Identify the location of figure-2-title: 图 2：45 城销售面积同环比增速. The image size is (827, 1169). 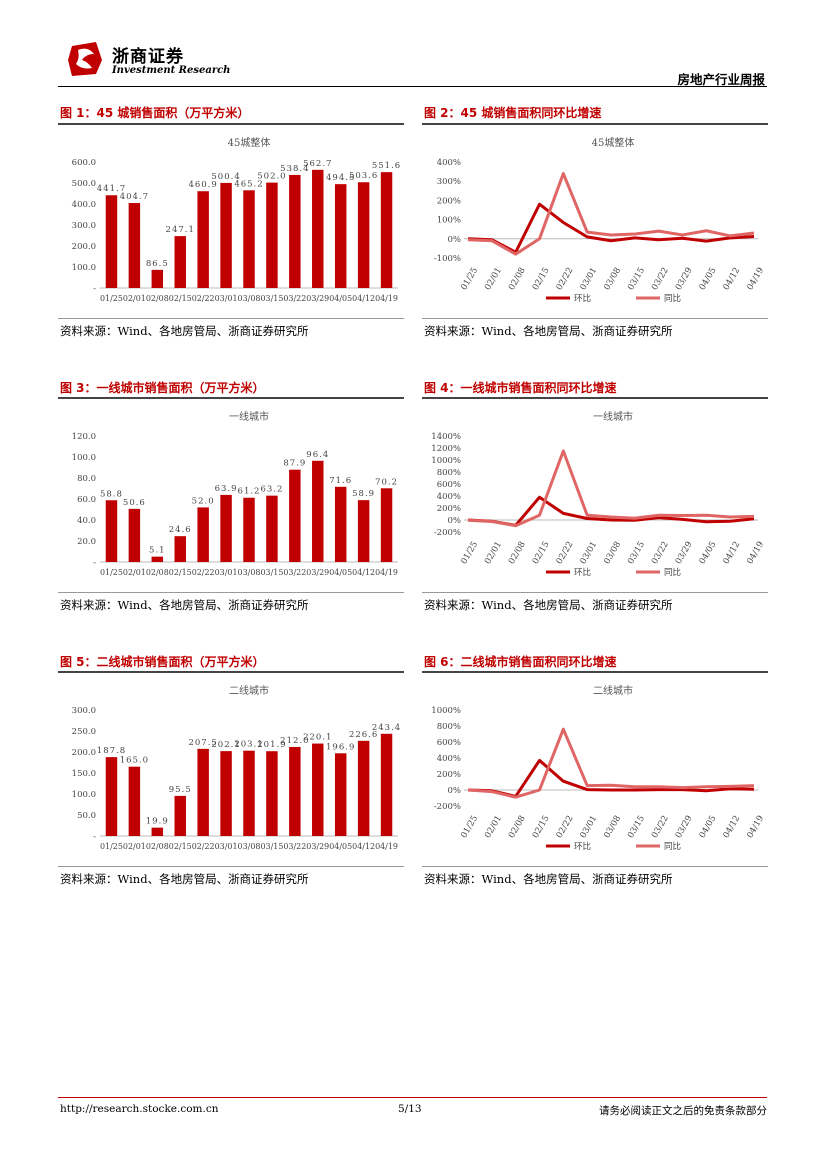
(513, 113).